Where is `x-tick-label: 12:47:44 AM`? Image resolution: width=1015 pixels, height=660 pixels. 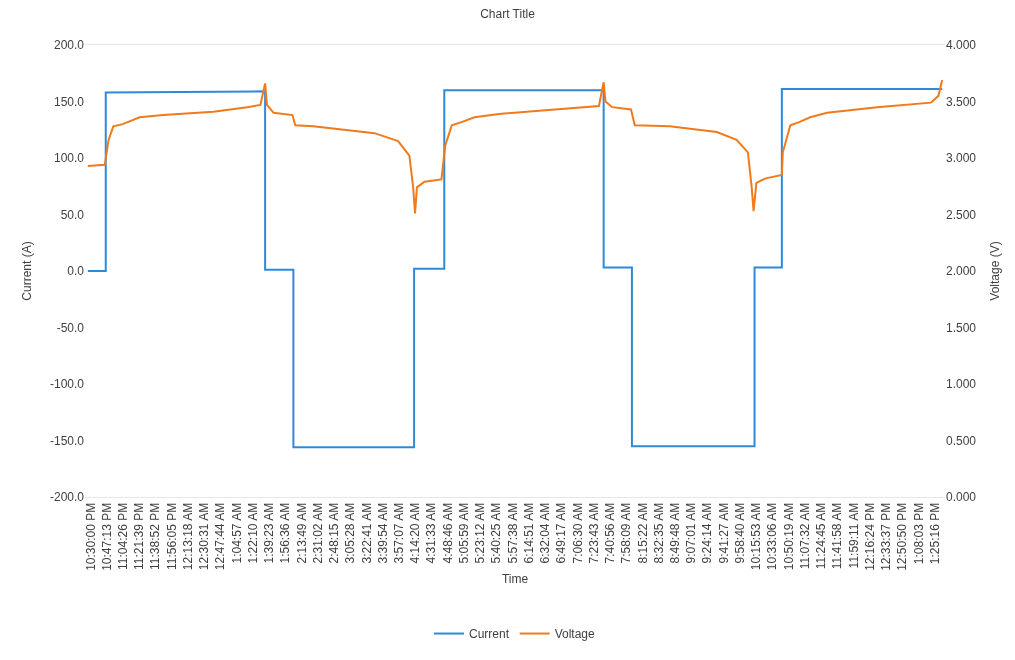
x-tick-label: 12:47:44 AM is located at coordinates (220, 536).